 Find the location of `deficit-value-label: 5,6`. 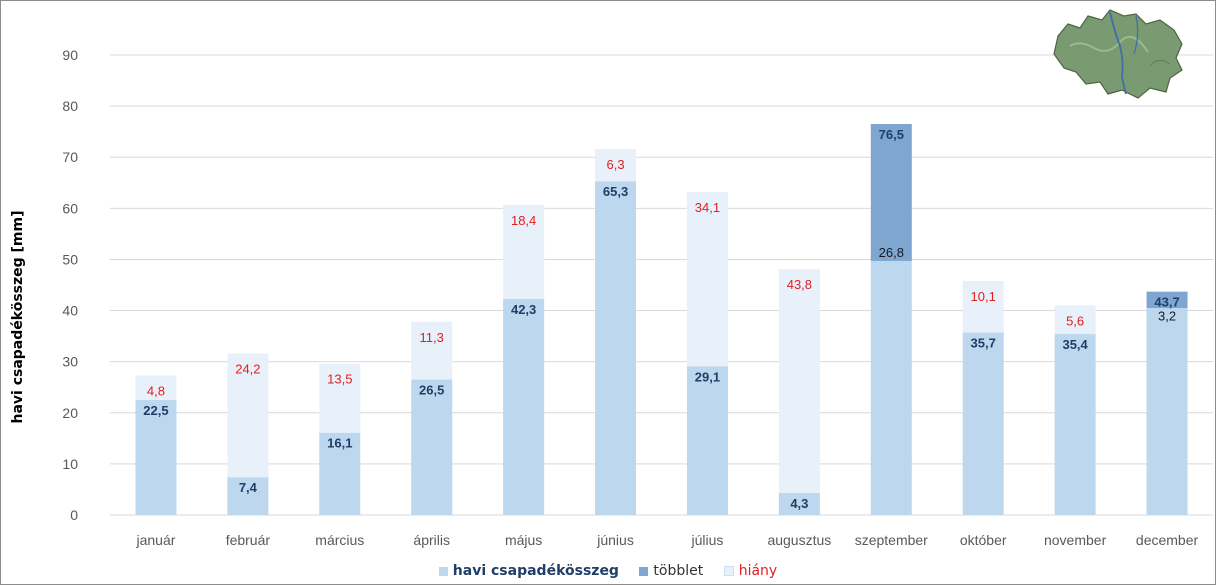

deficit-value-label: 5,6 is located at coordinates (1075, 320).